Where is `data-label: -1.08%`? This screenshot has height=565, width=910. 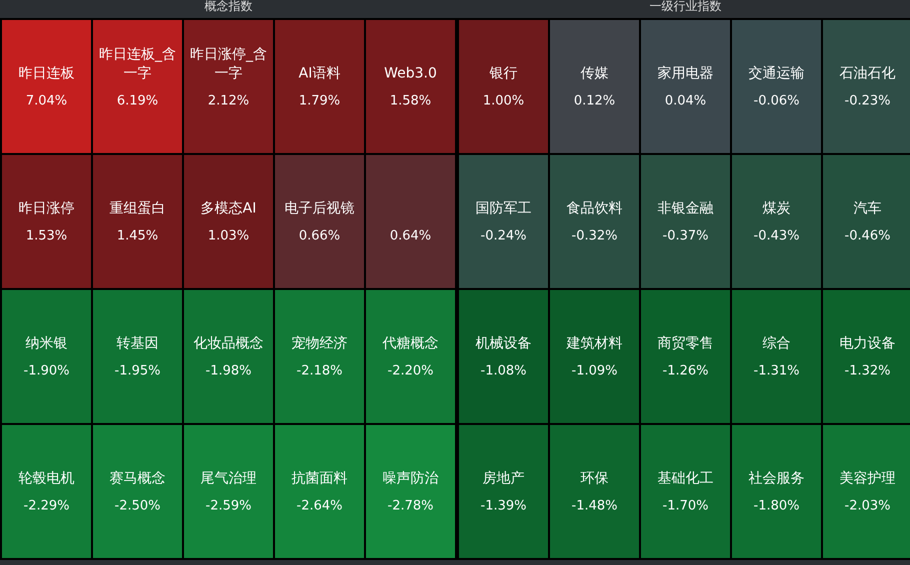 data-label: -1.08% is located at coordinates (503, 371).